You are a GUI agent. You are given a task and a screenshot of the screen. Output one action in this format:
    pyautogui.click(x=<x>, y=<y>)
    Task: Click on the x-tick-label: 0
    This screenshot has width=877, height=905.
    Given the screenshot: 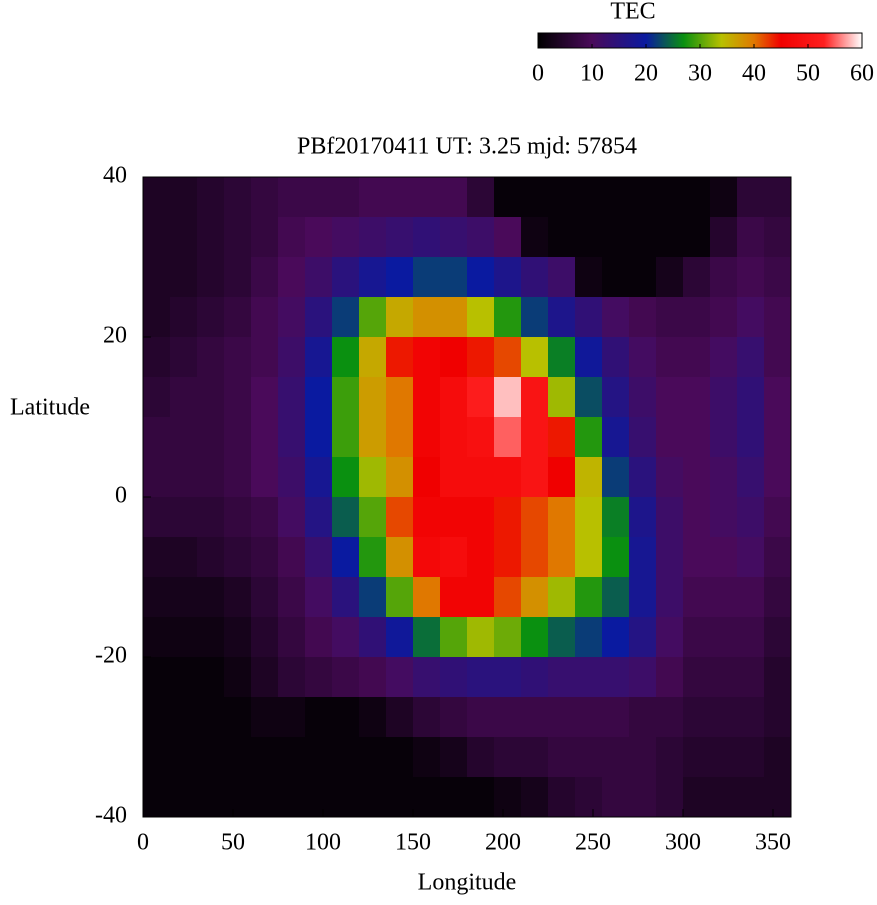 What is the action you would take?
    pyautogui.click(x=143, y=843)
    